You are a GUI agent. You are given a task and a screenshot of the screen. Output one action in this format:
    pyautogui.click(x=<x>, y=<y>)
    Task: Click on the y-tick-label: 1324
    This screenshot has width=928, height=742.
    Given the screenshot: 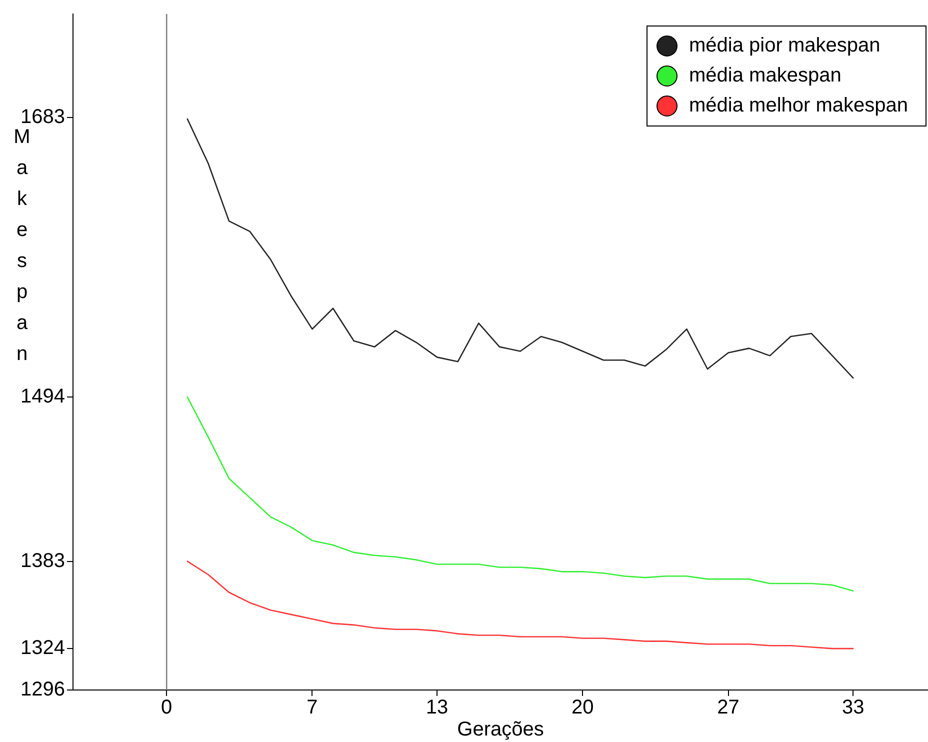 What is the action you would take?
    pyautogui.click(x=42, y=648)
    